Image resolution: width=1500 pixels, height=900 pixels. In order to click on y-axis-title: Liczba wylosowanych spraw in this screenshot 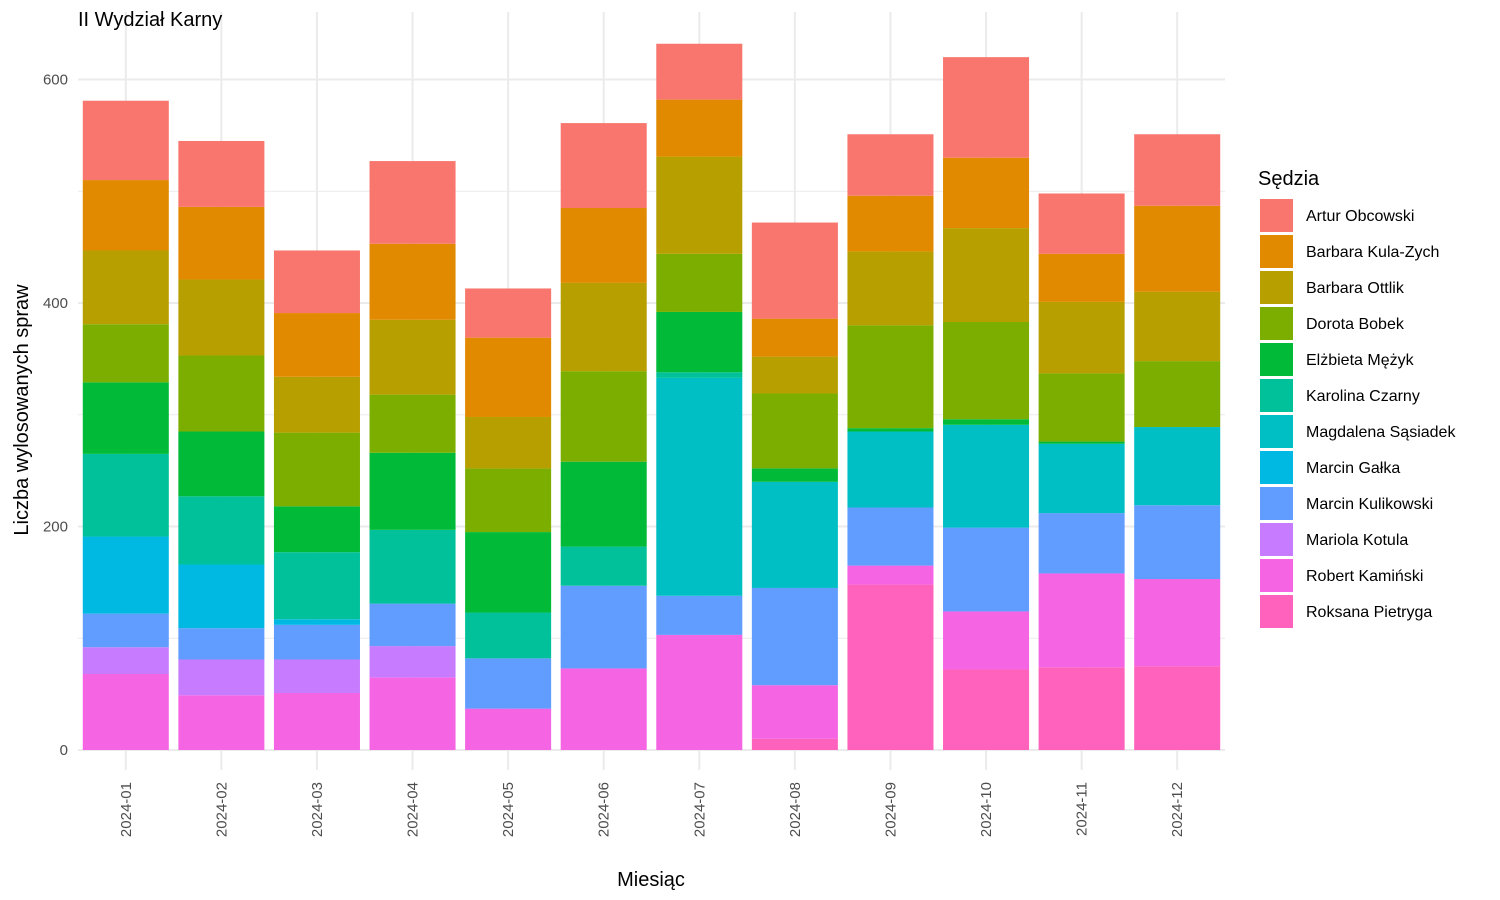, I will do `click(22, 410)`.